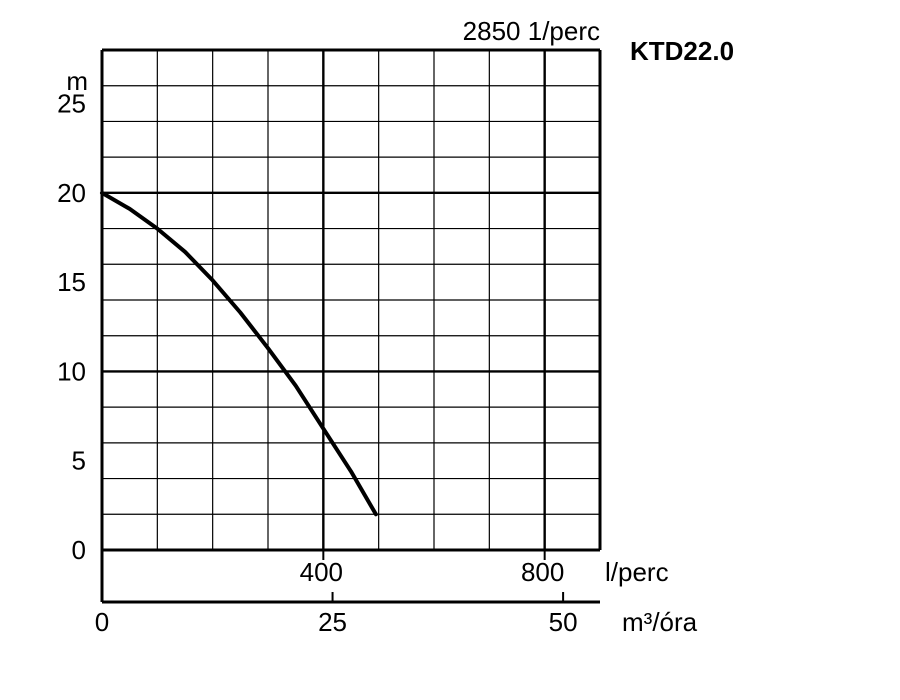 The height and width of the screenshot is (700, 900). I want to click on y-tick-label: 5, so click(79, 461).